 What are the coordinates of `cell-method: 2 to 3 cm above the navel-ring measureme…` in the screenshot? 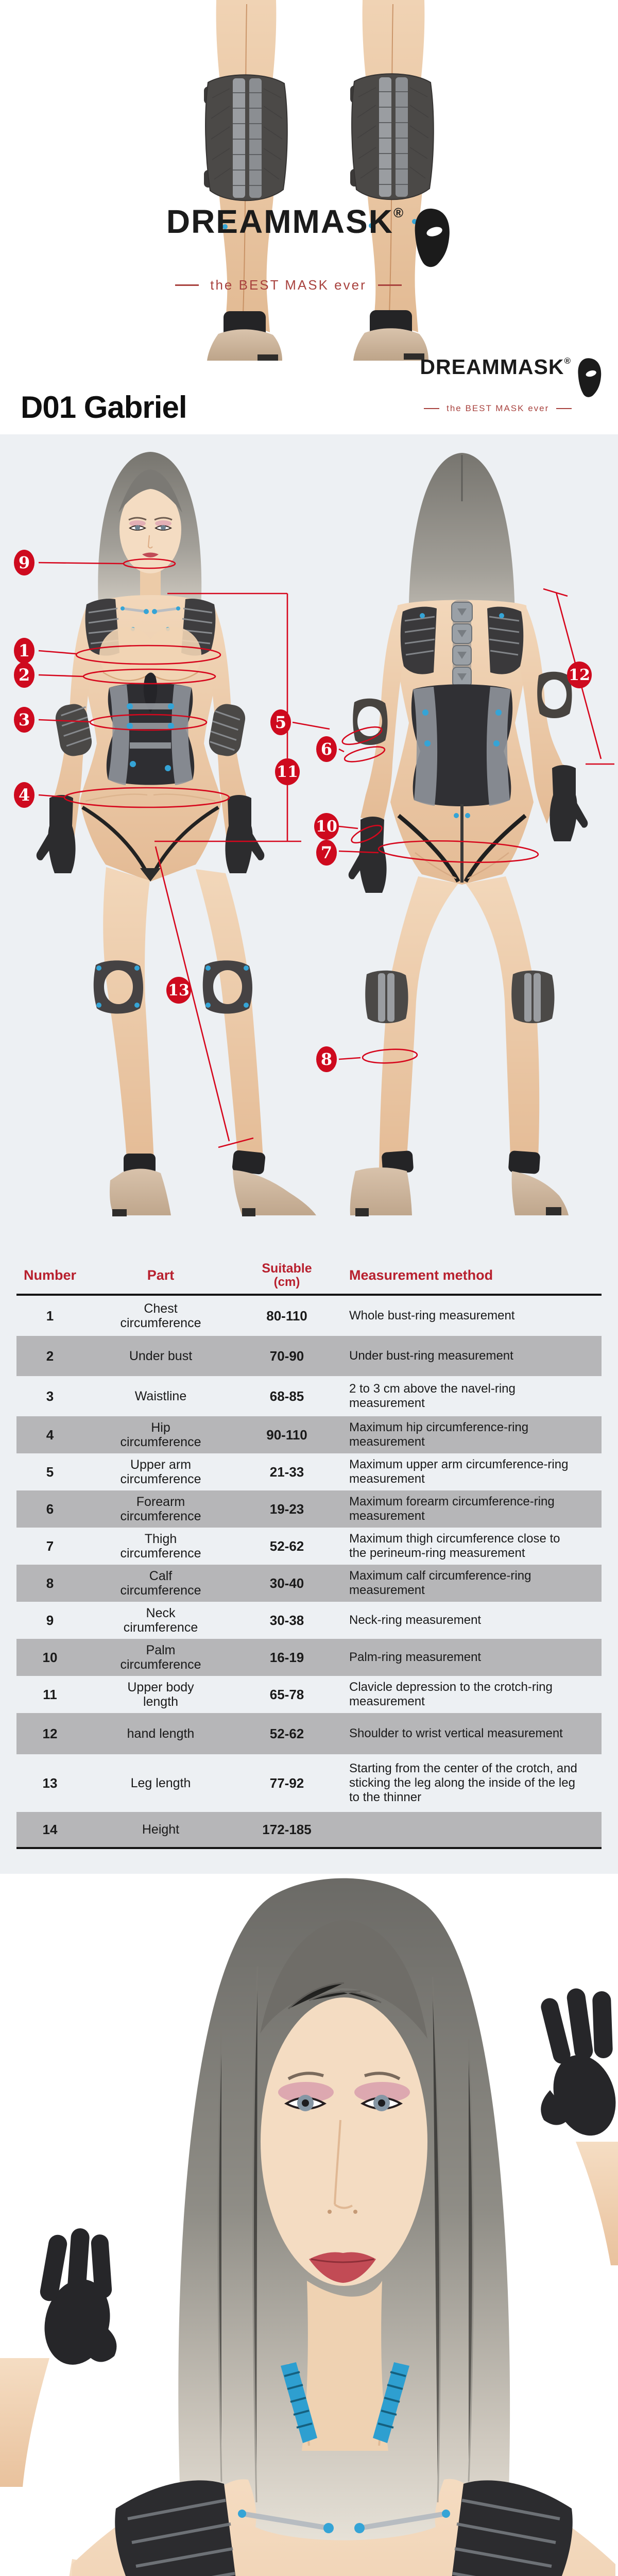 It's located at (432, 1396).